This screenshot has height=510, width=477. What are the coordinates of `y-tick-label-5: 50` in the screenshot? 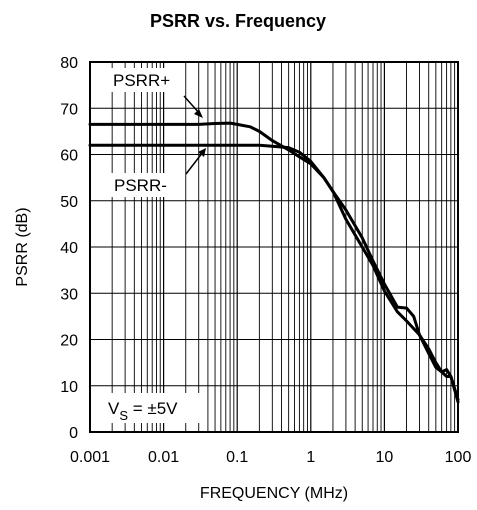 It's located at (69, 202).